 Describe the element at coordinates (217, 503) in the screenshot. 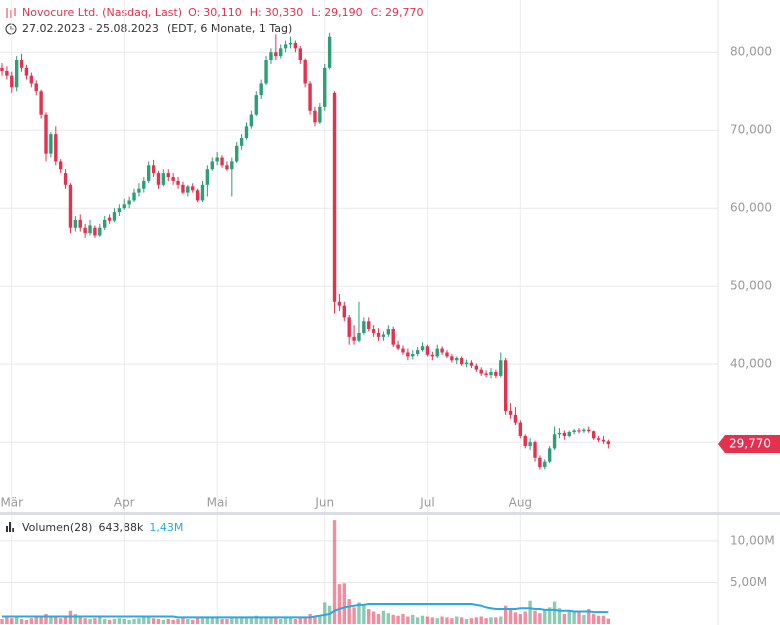

I see `x-tick-label: Mai` at that location.